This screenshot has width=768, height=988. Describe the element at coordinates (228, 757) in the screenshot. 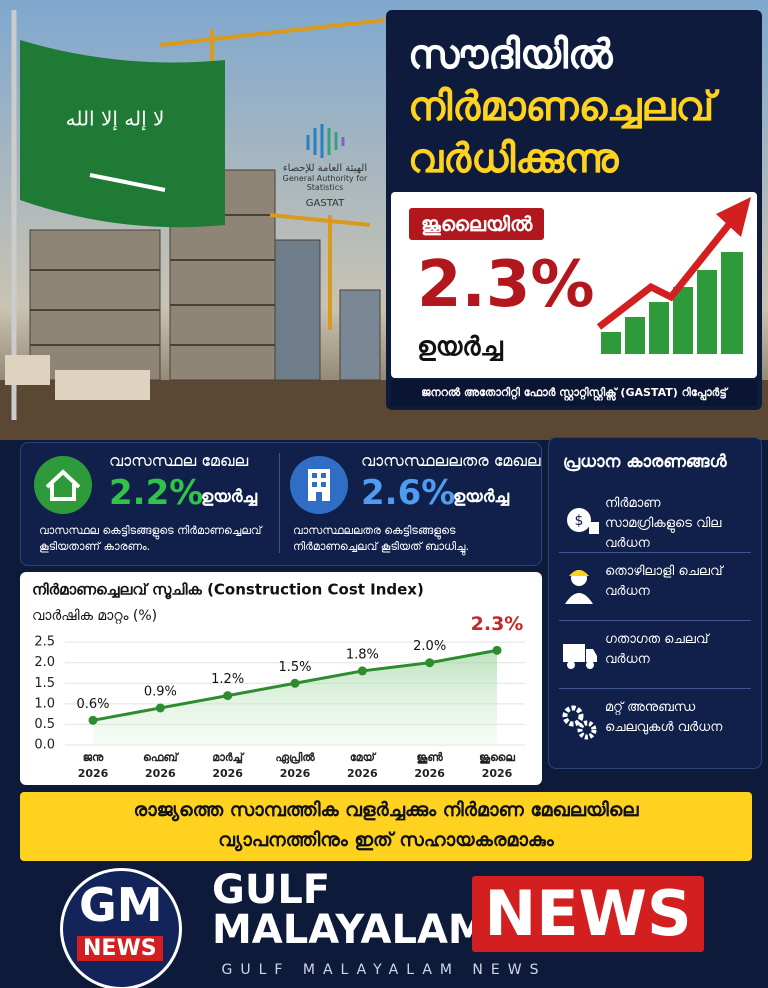

I see `x-tick-label: മാർച്ച്` at that location.